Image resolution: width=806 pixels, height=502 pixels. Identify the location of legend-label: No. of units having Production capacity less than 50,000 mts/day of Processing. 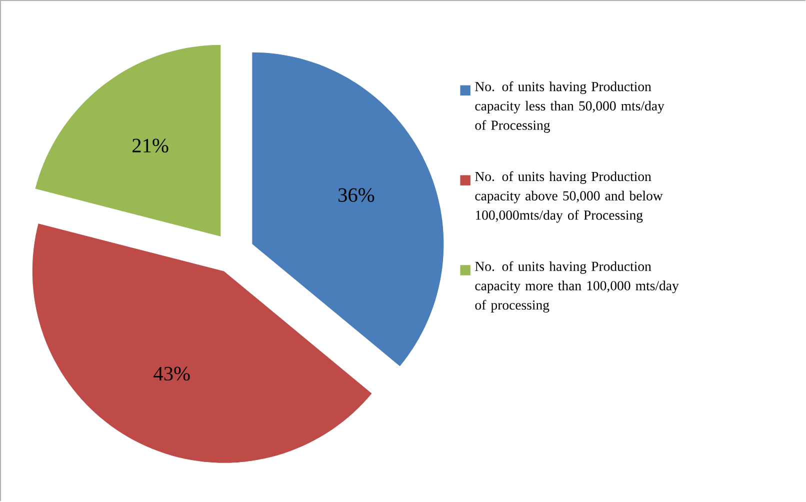
(569, 107).